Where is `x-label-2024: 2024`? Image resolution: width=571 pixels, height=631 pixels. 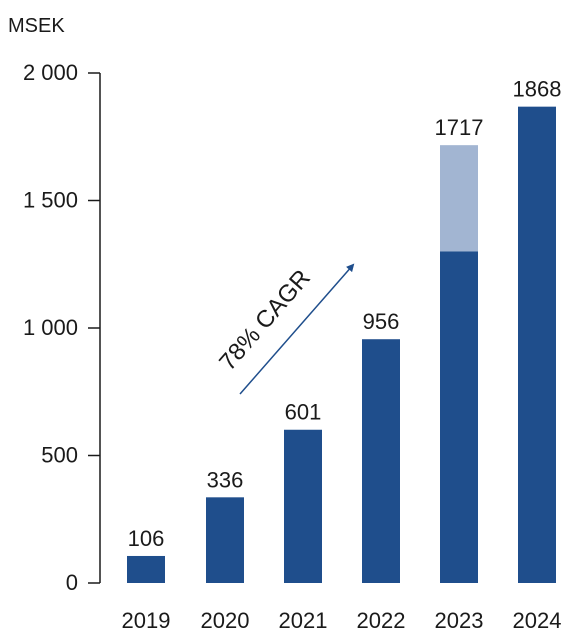 x-label-2024: 2024 is located at coordinates (537, 619).